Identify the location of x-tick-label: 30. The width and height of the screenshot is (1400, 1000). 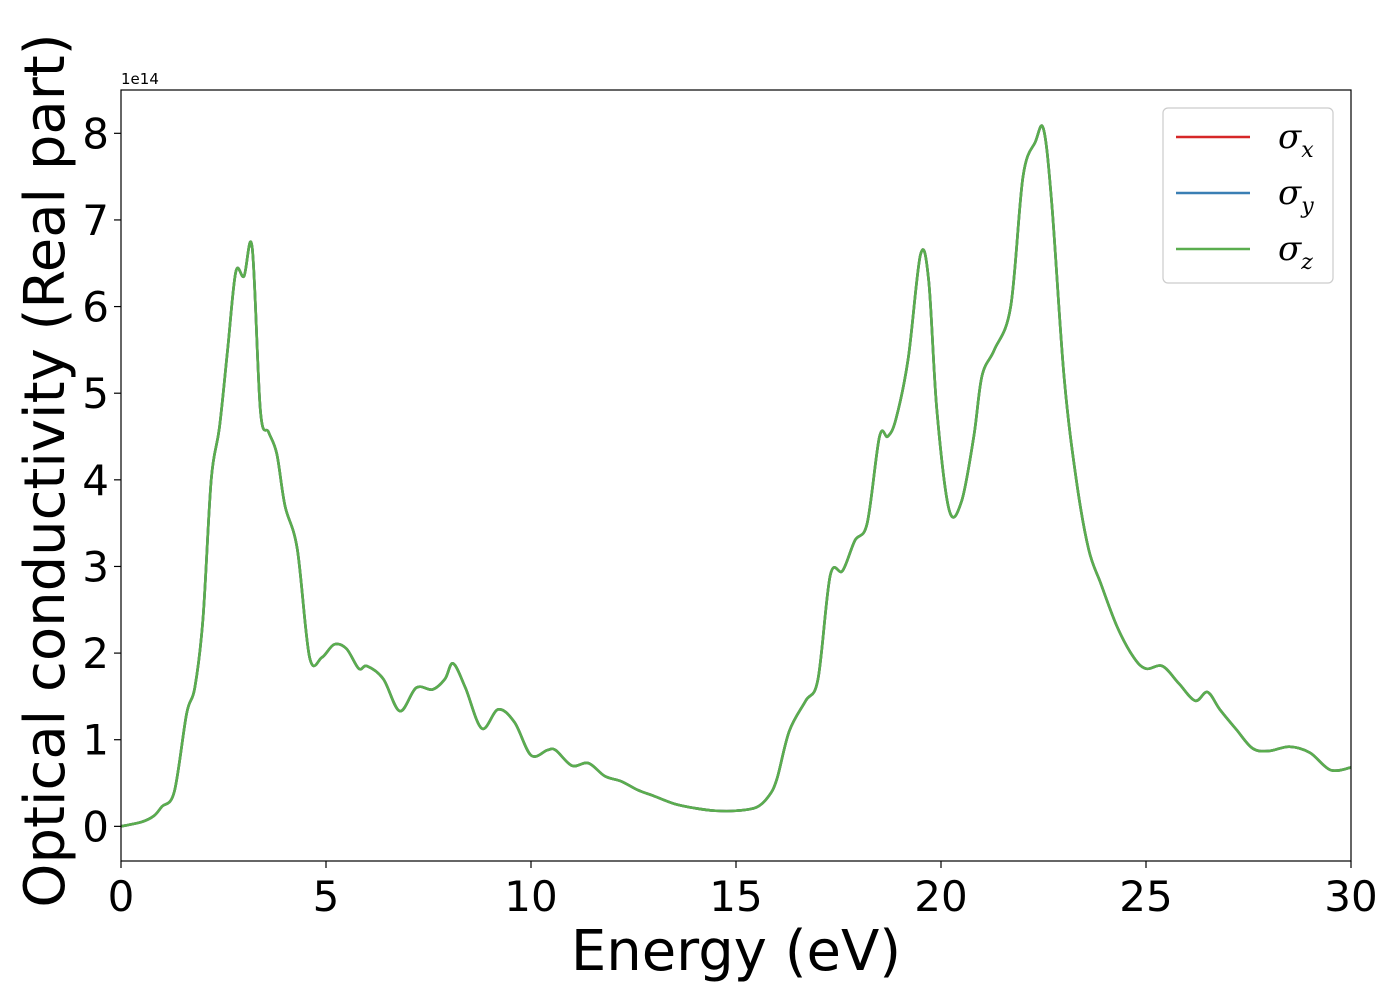
(1350, 896).